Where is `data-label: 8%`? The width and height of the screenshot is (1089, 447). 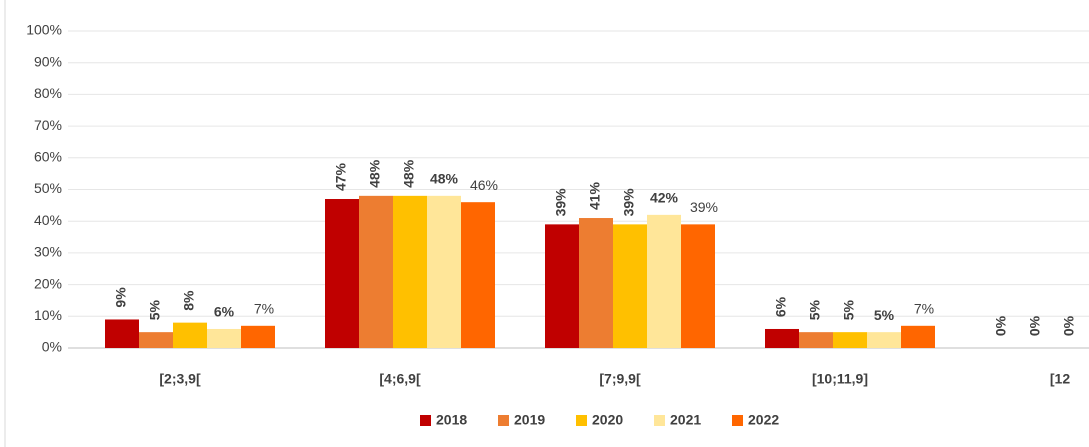 data-label: 8% is located at coordinates (189, 300).